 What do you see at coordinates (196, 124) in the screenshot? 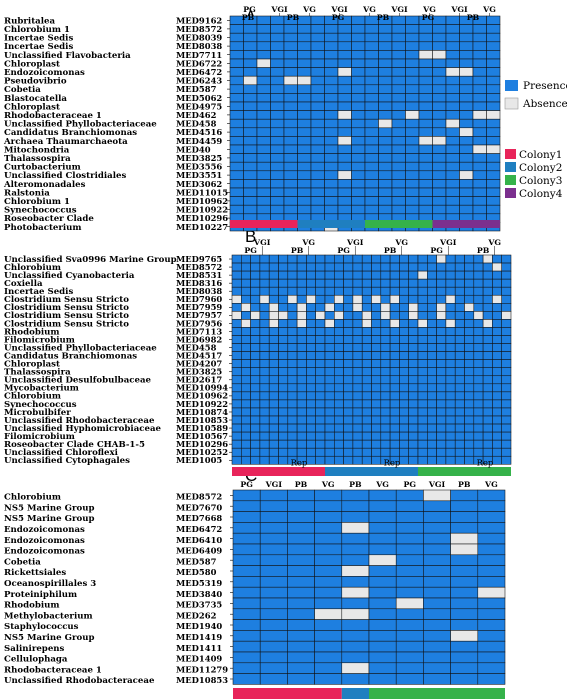
I see `row-med-label: MED458` at bounding box center [196, 124].